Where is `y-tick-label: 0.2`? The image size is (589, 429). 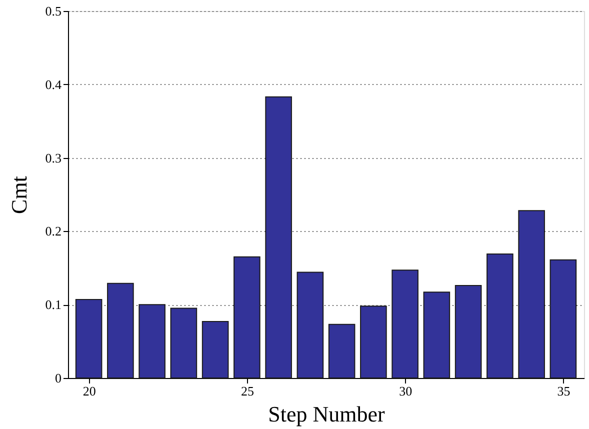 y-tick-label: 0.2 is located at coordinates (53, 231).